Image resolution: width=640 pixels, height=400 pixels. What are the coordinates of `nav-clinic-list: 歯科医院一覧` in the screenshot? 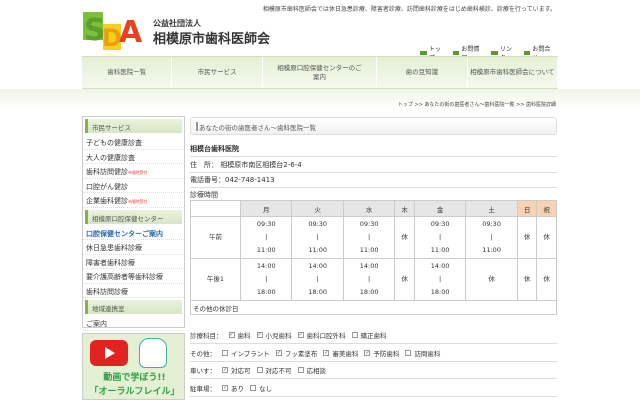 It's located at (127, 72).